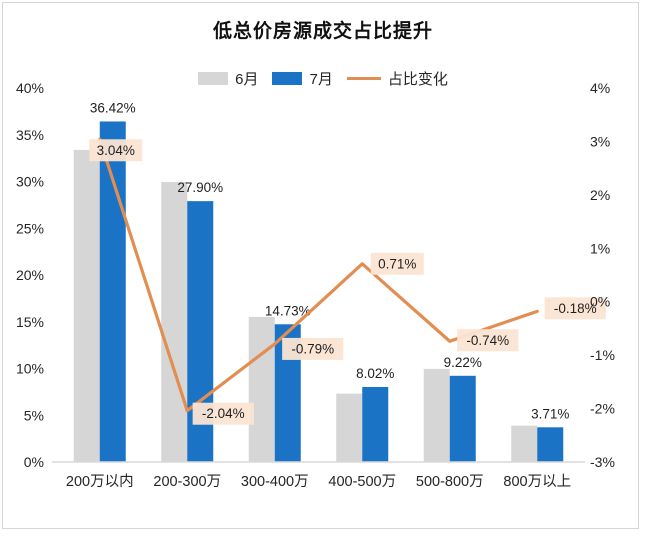 The image size is (646, 540). Describe the element at coordinates (600, 141) in the screenshot. I see `right-axis-tick-6: 3%` at that location.